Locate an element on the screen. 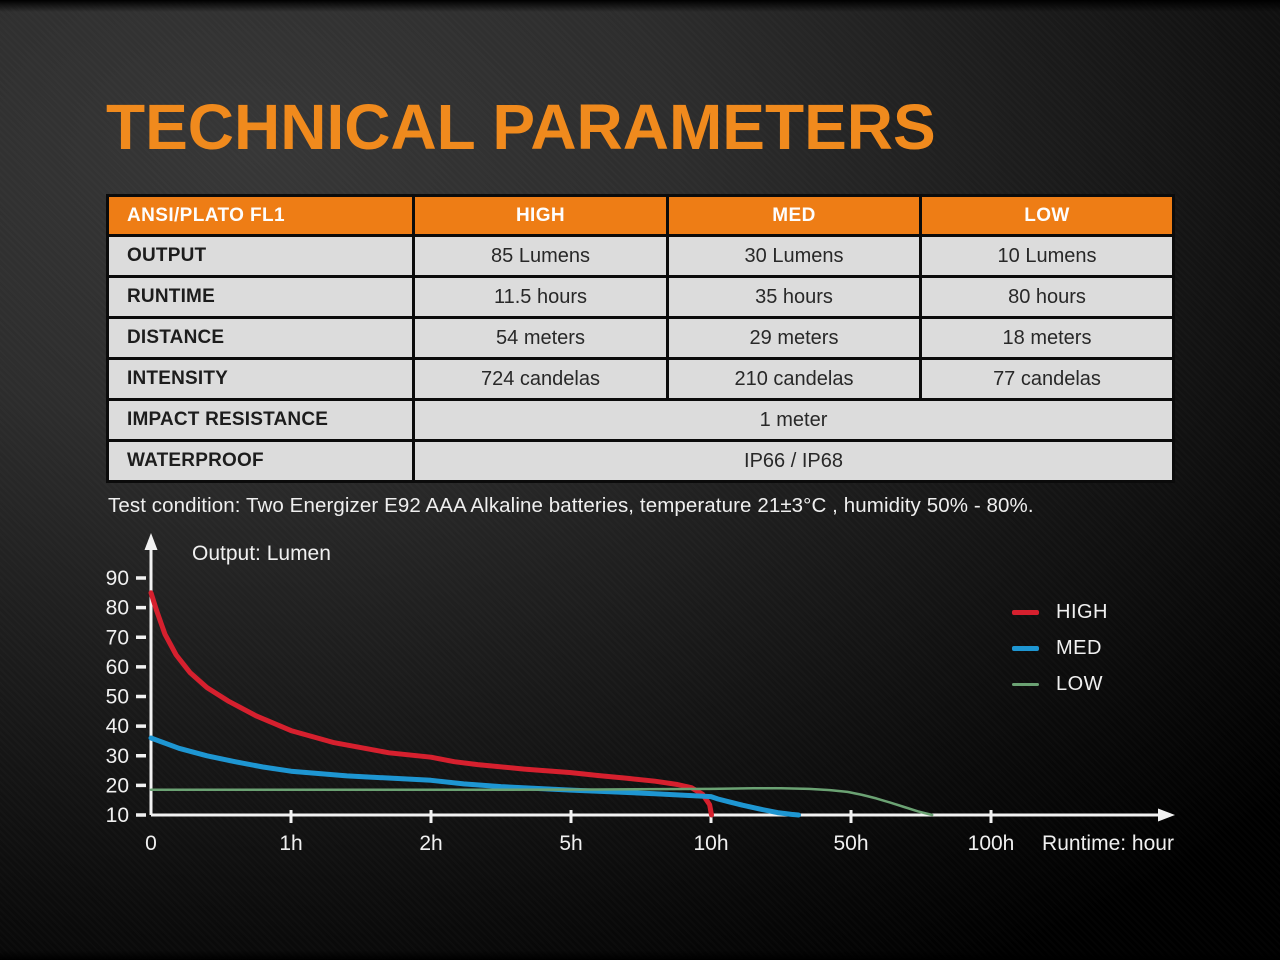 The height and width of the screenshot is (960, 1280). series-line-low is located at coordinates (541, 802).